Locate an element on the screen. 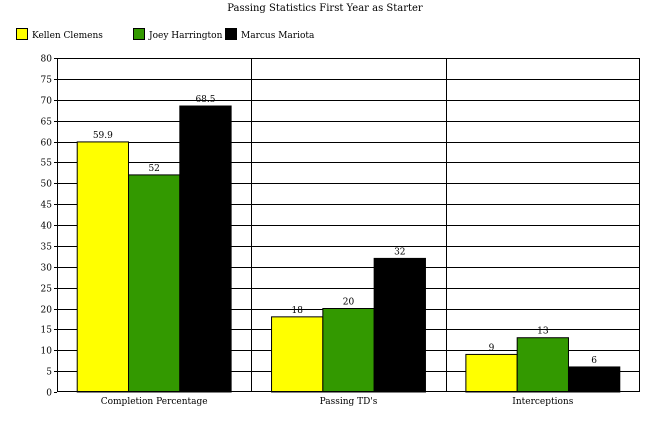  x-tick-label-passing-td-s: Passing TD's is located at coordinates (349, 402).